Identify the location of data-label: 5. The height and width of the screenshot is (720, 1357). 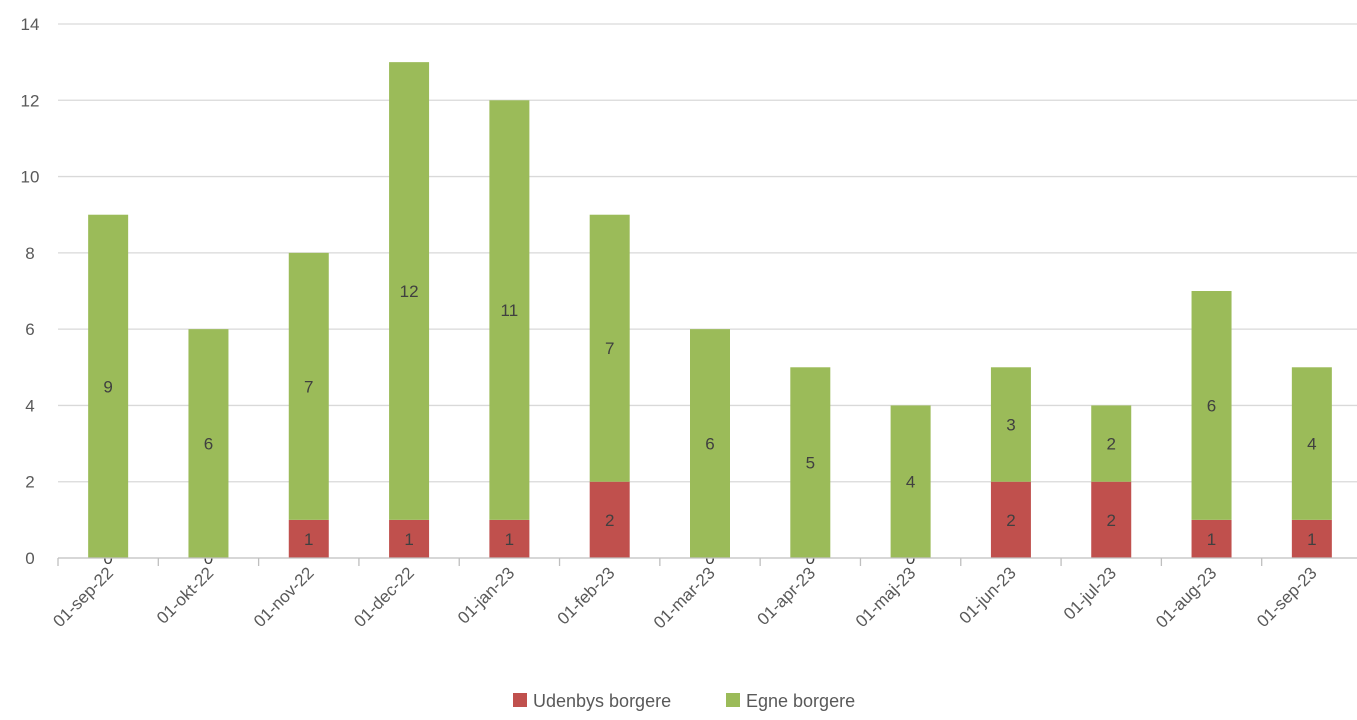
(810, 463).